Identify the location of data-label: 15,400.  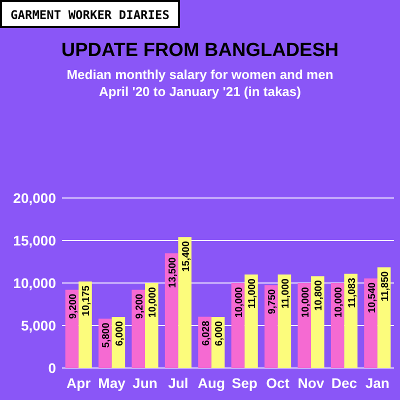
(186, 256).